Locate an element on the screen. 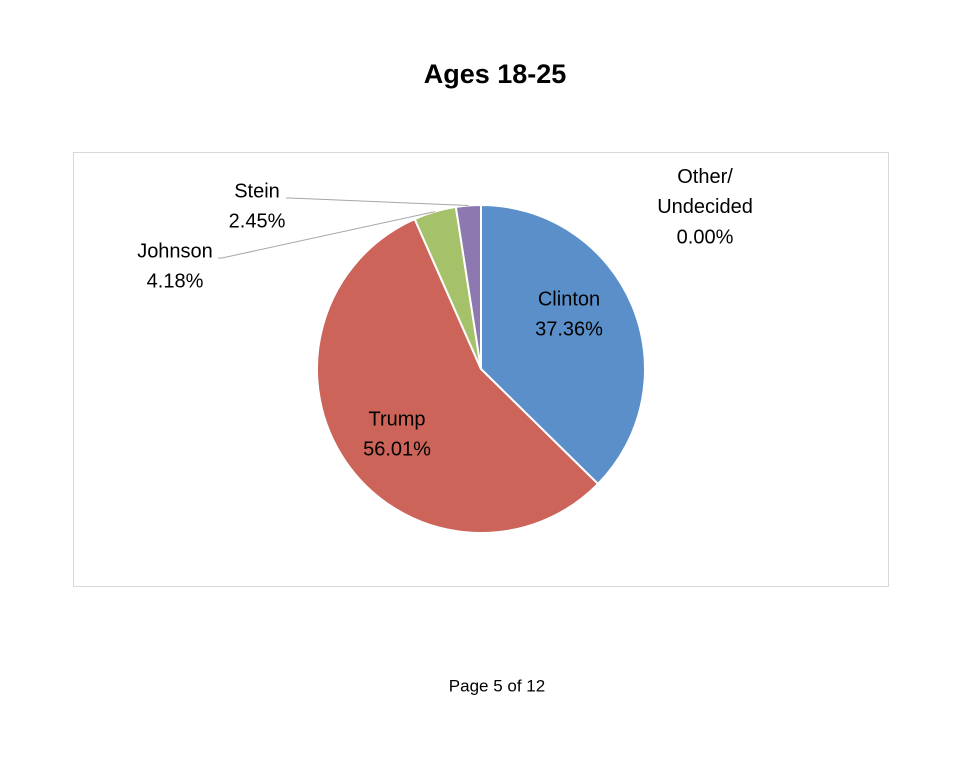  slice-value-label: 4.18% is located at coordinates (175, 281).